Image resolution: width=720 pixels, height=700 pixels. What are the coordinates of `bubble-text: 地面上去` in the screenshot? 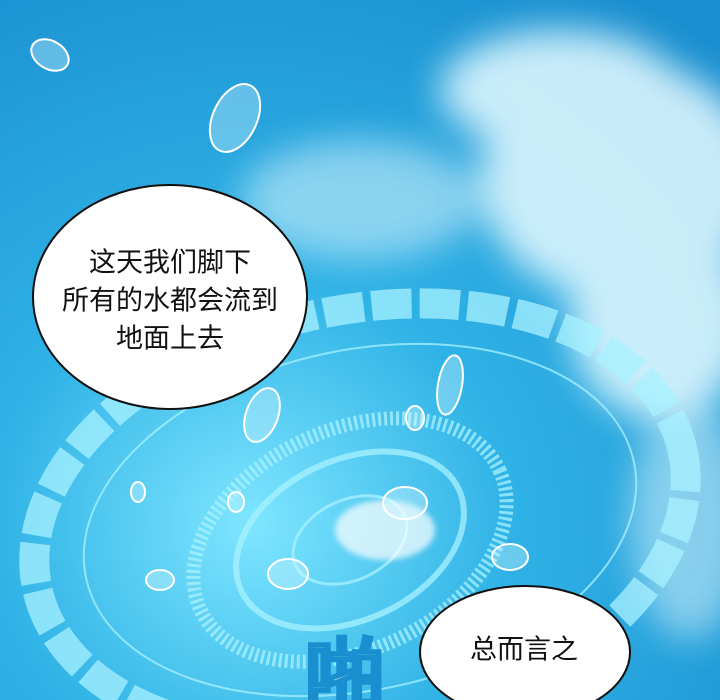 It's located at (170, 339).